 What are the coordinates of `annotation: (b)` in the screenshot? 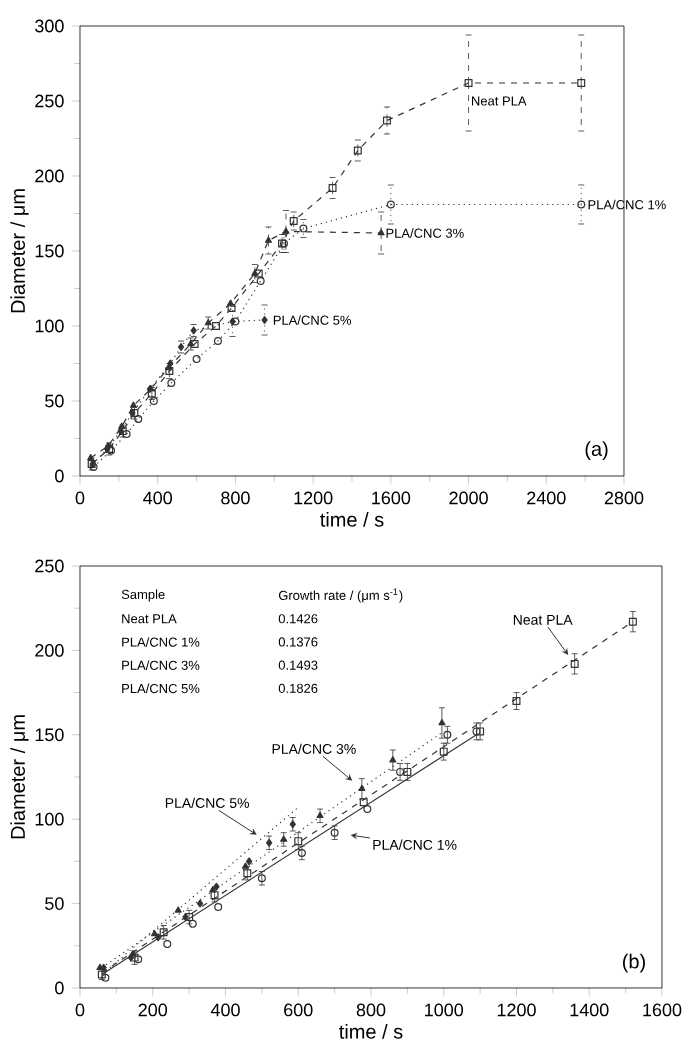 It's located at (634, 963).